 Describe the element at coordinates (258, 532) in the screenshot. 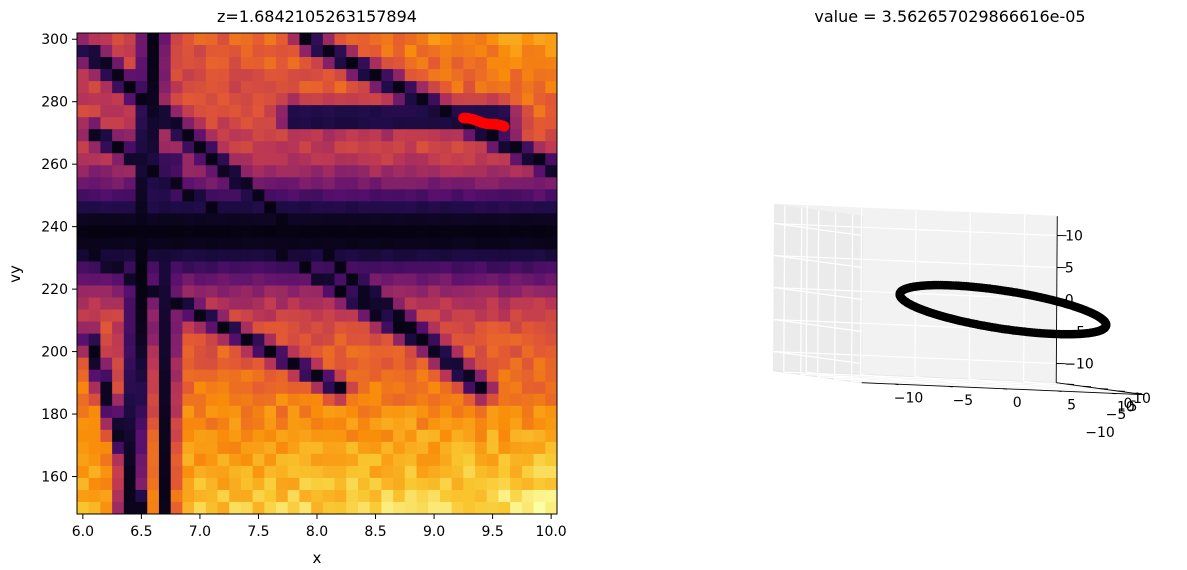

I see `x-tick-label: 7.5` at that location.